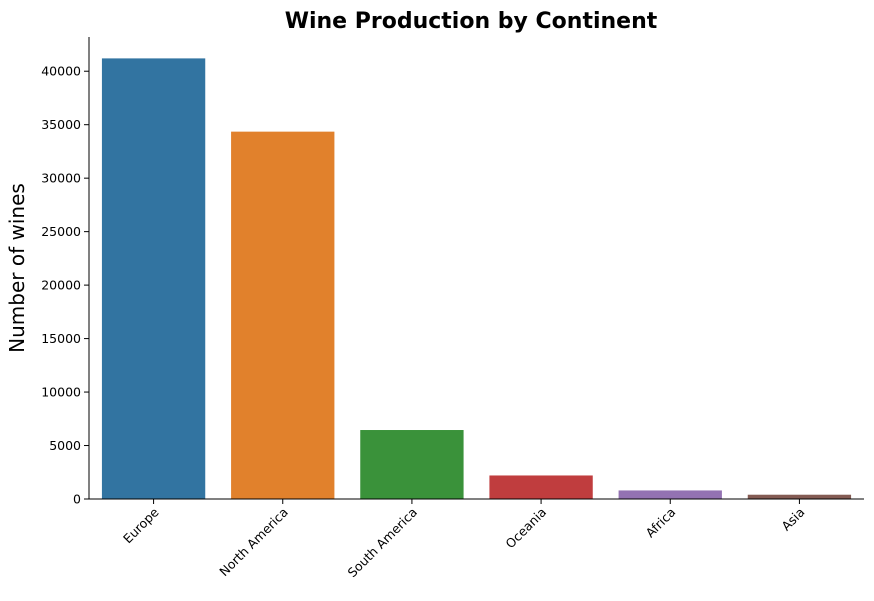  Describe the element at coordinates (61, 338) in the screenshot. I see `y-tick-label: 15000` at that location.